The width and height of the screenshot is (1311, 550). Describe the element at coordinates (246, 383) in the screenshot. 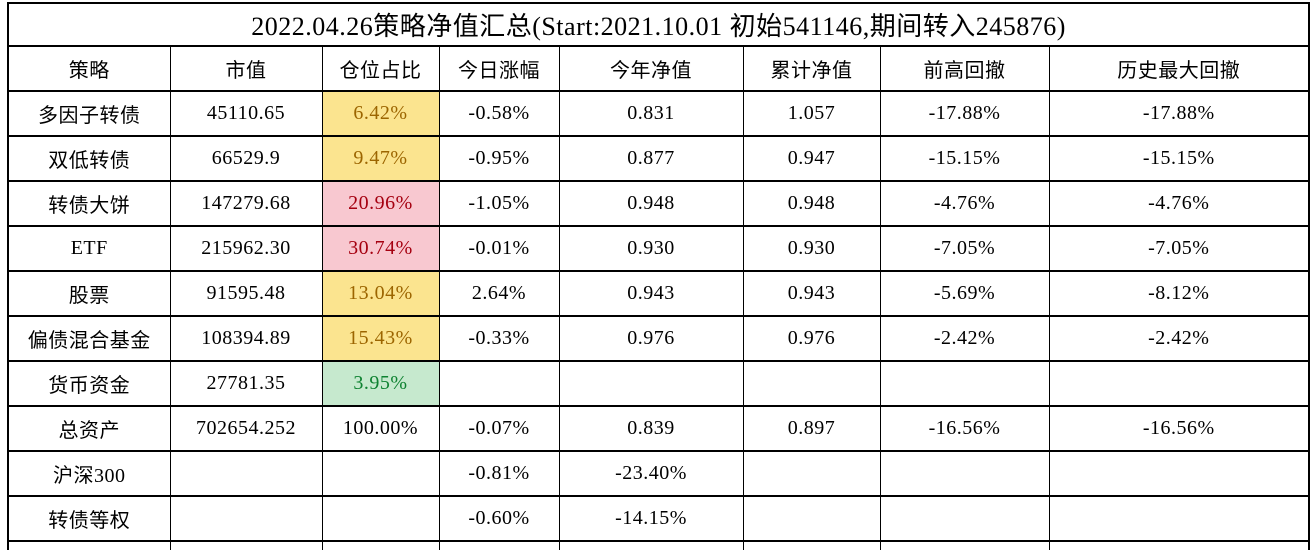

I see `cell-market_value: 27781.35` at that location.